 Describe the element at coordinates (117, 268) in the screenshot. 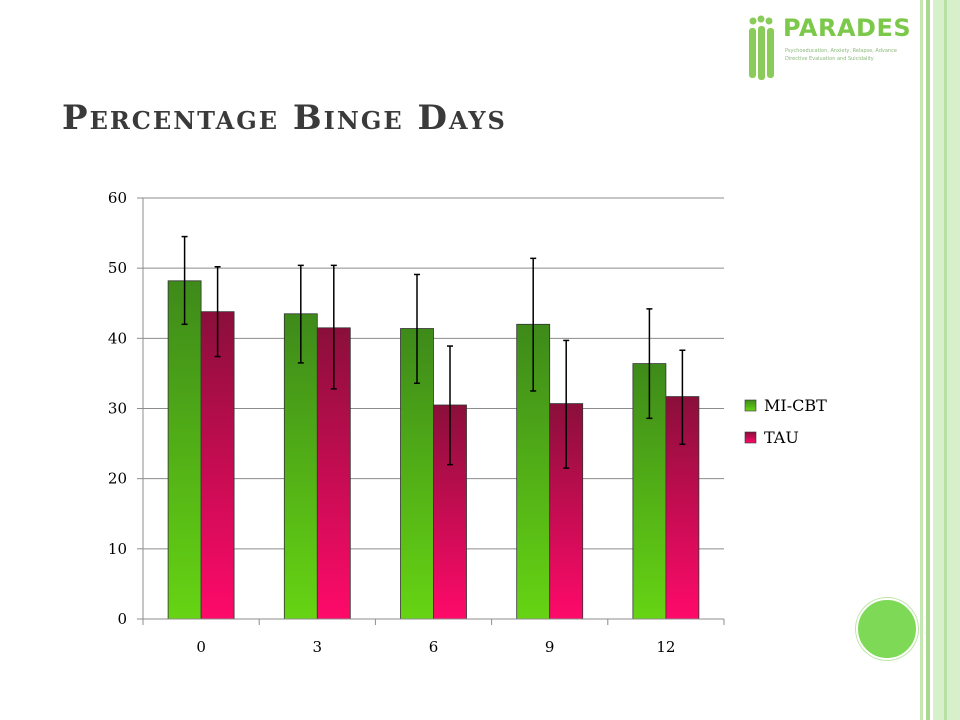

I see `y-tick-label: 50` at that location.